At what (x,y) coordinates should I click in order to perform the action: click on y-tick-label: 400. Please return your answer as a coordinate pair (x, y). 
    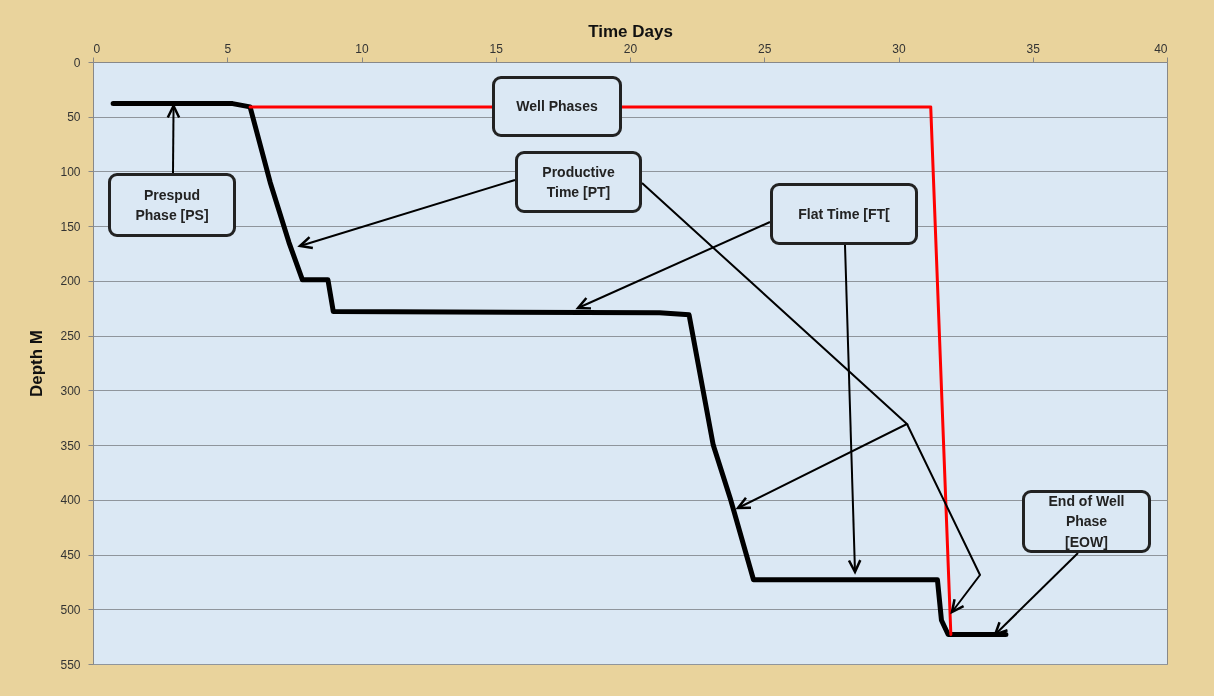
    Looking at the image, I should click on (70, 500).